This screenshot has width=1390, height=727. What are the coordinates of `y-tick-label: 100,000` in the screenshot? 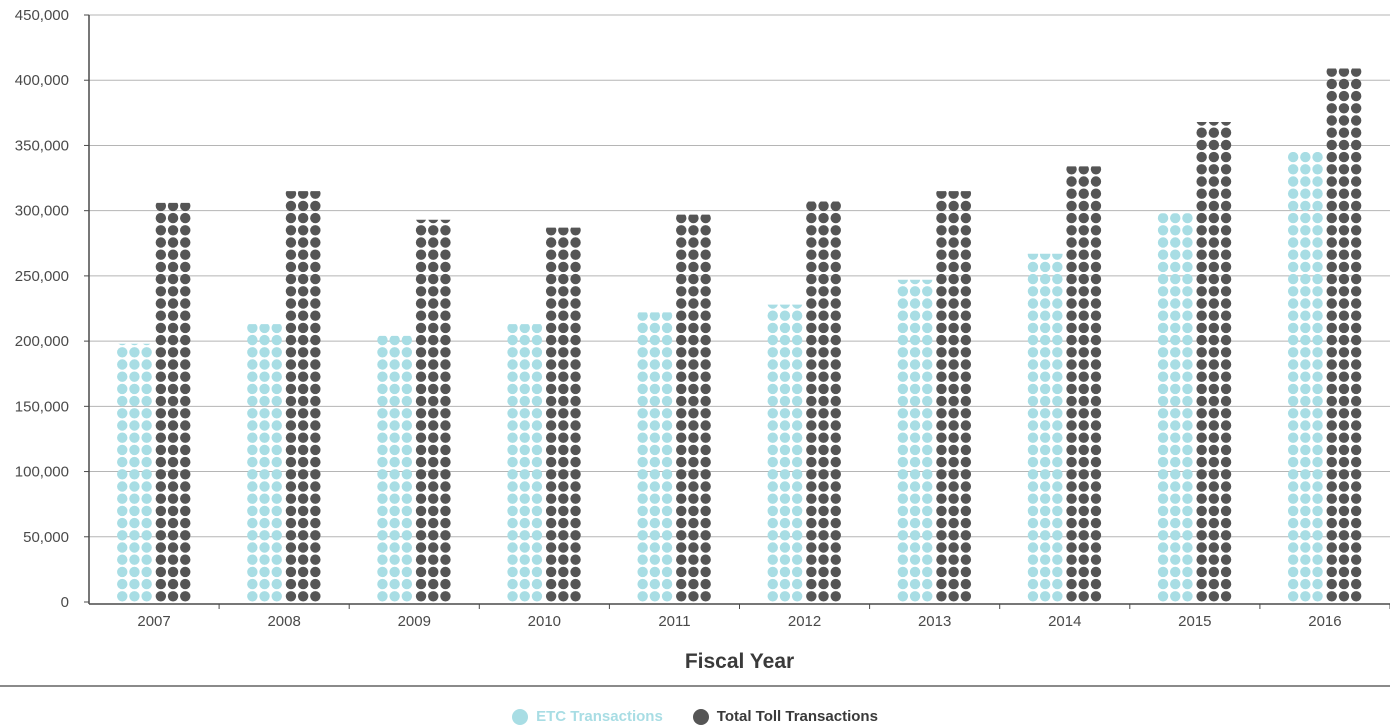 It's located at (42, 472).